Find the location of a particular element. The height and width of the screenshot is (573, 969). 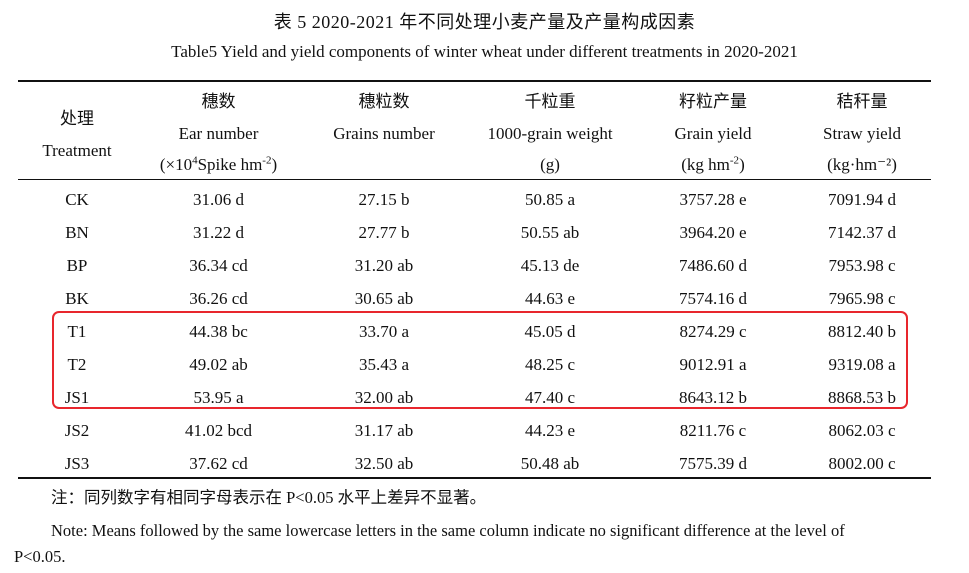

cell-grain-yield: 7486.60 d is located at coordinates (713, 265).